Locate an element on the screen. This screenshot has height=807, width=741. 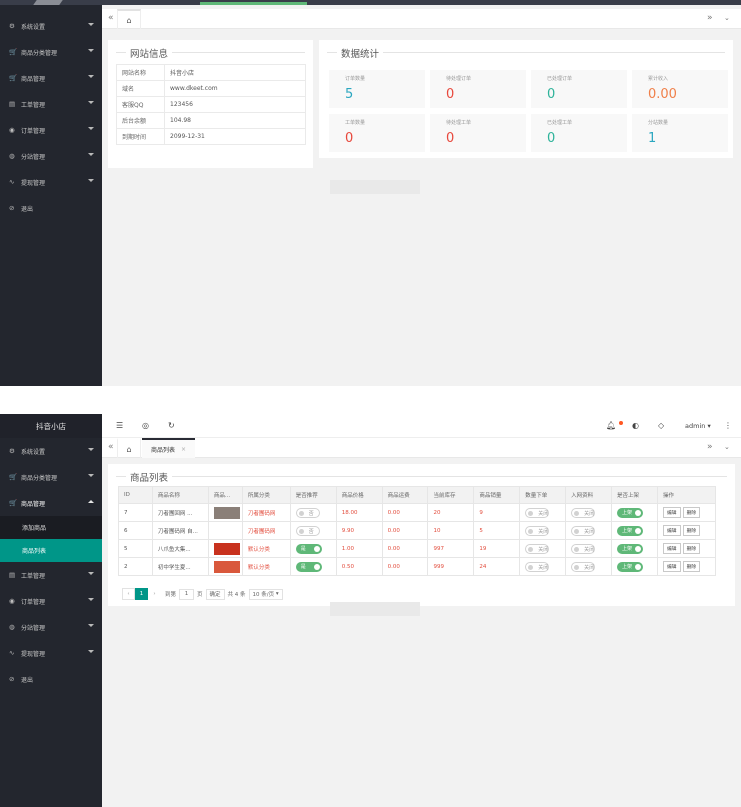
tab-goods-list: 商品列表 × is located at coordinates (169, 448).